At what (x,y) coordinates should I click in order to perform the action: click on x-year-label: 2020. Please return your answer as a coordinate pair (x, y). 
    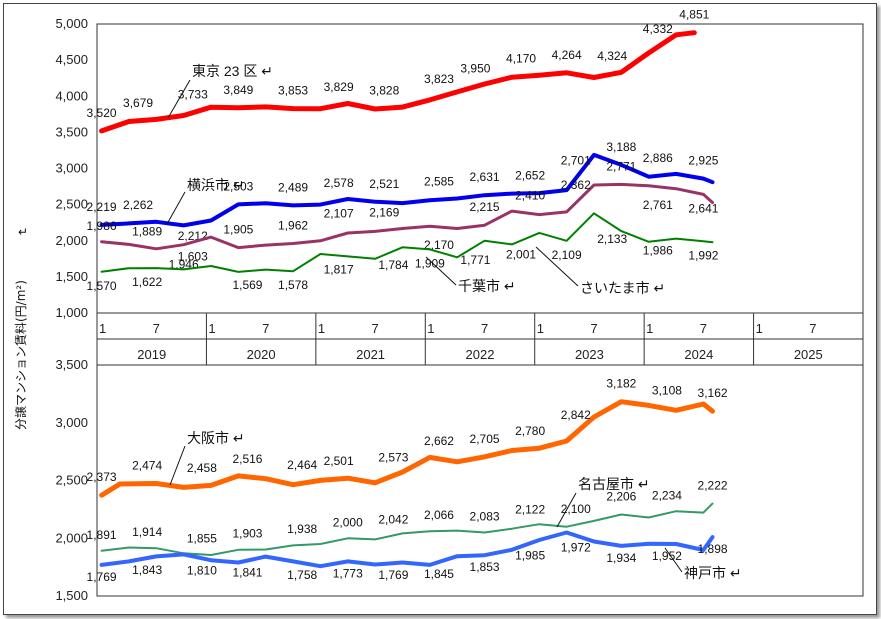
    Looking at the image, I should click on (261, 354).